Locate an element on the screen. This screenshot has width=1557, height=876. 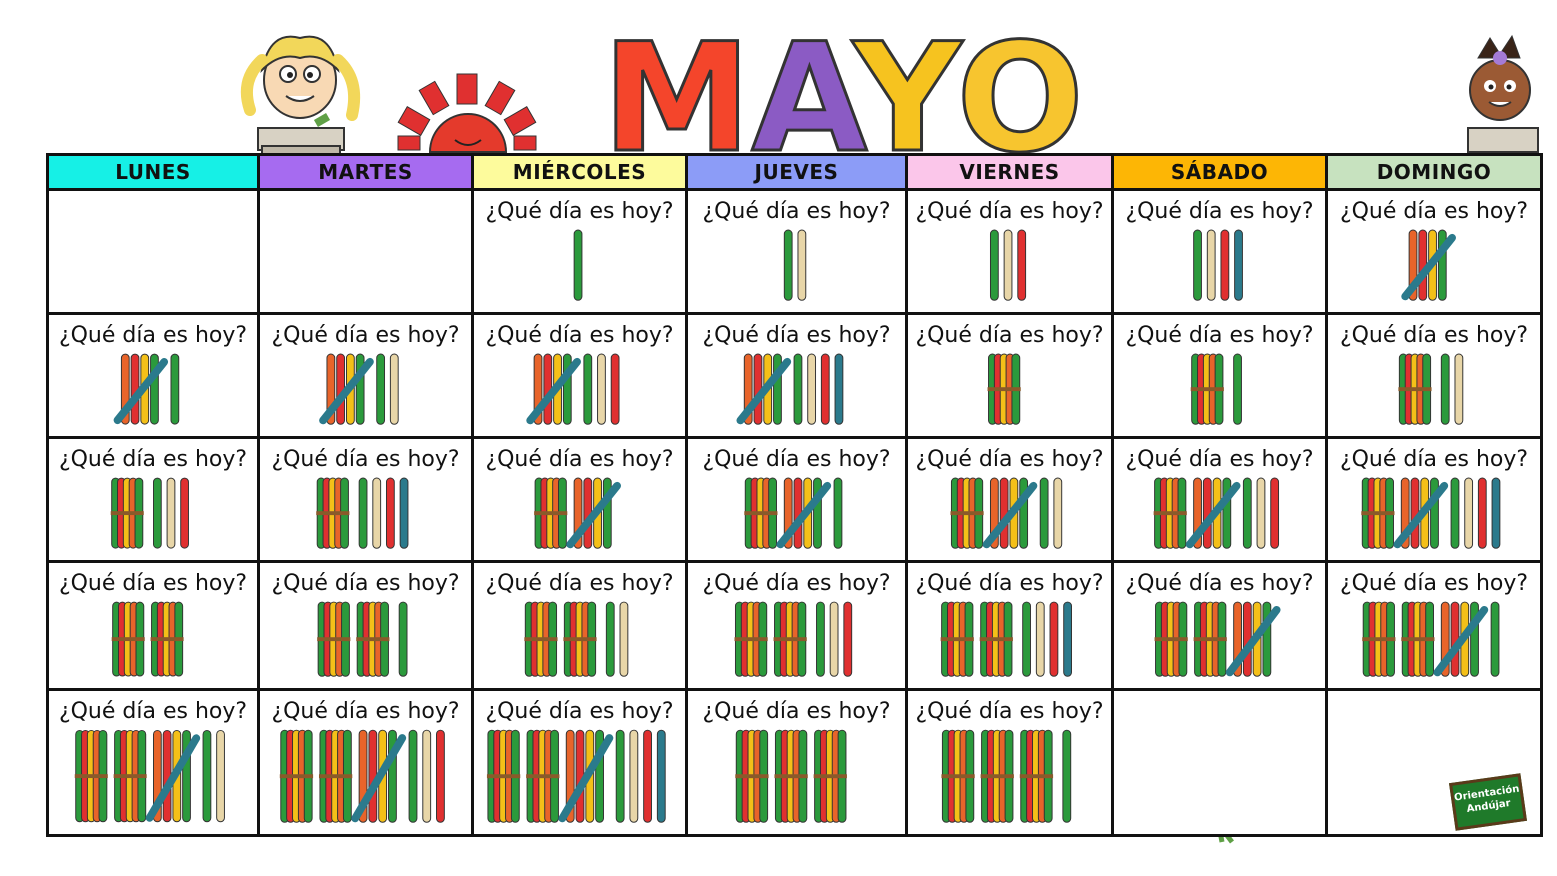
day-header-1: LUNES is located at coordinates (153, 172).